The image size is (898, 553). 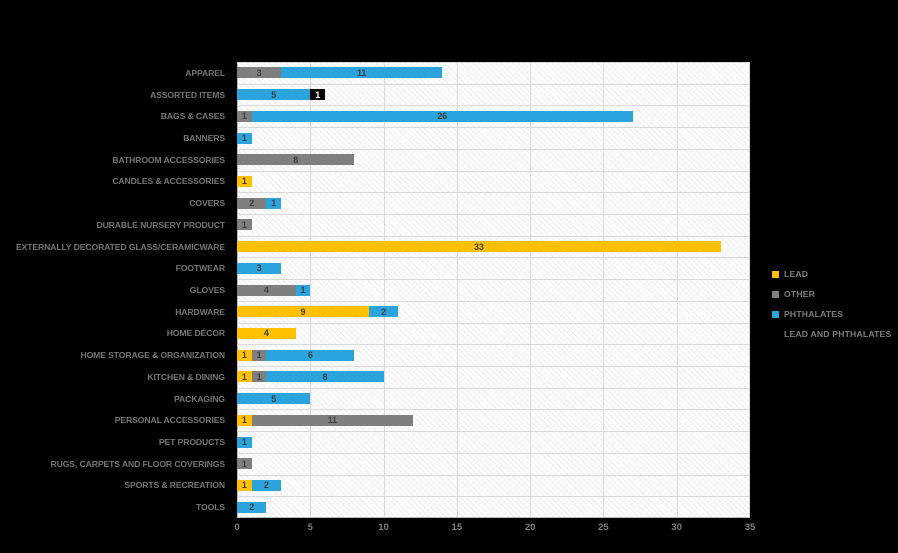 What do you see at coordinates (362, 72) in the screenshot?
I see `data-label: 11` at bounding box center [362, 72].